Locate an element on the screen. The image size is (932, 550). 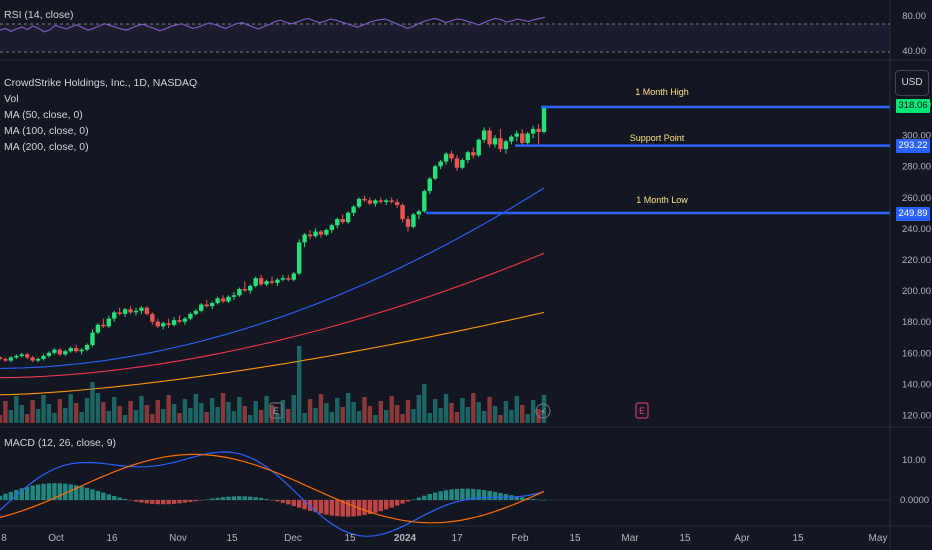
x-tick: 15 is located at coordinates (232, 538).